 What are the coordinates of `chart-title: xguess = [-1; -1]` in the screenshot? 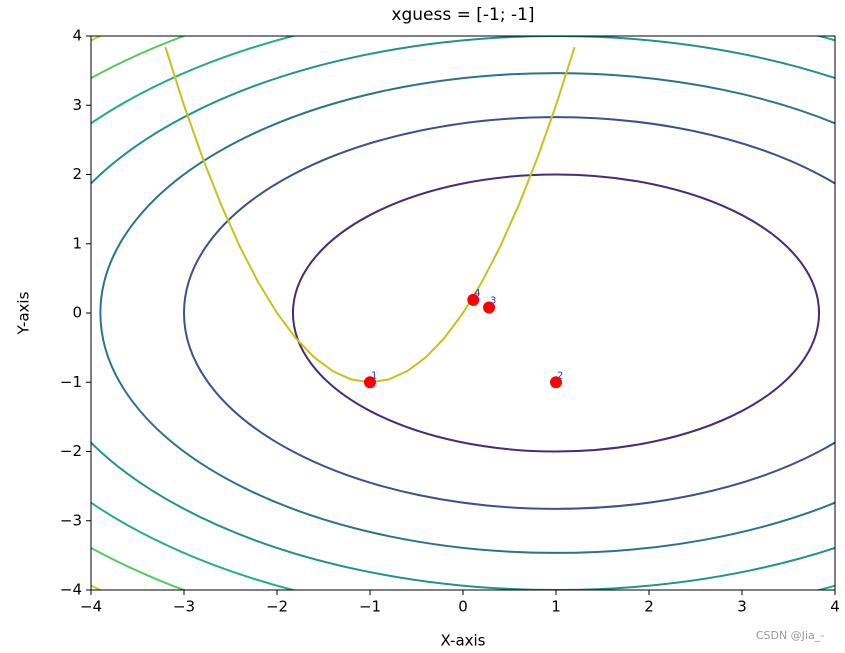 It's located at (462, 15).